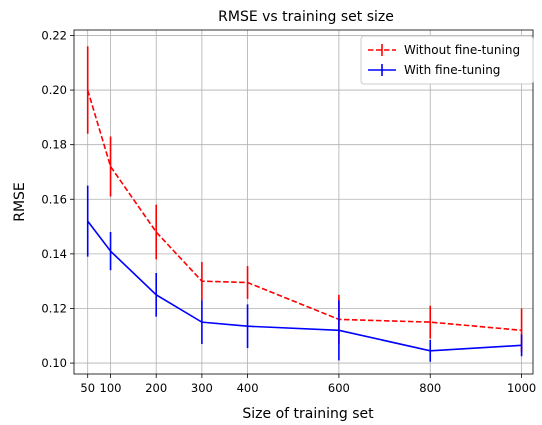  I want to click on y-axis-label: RMSE, so click(20, 202).